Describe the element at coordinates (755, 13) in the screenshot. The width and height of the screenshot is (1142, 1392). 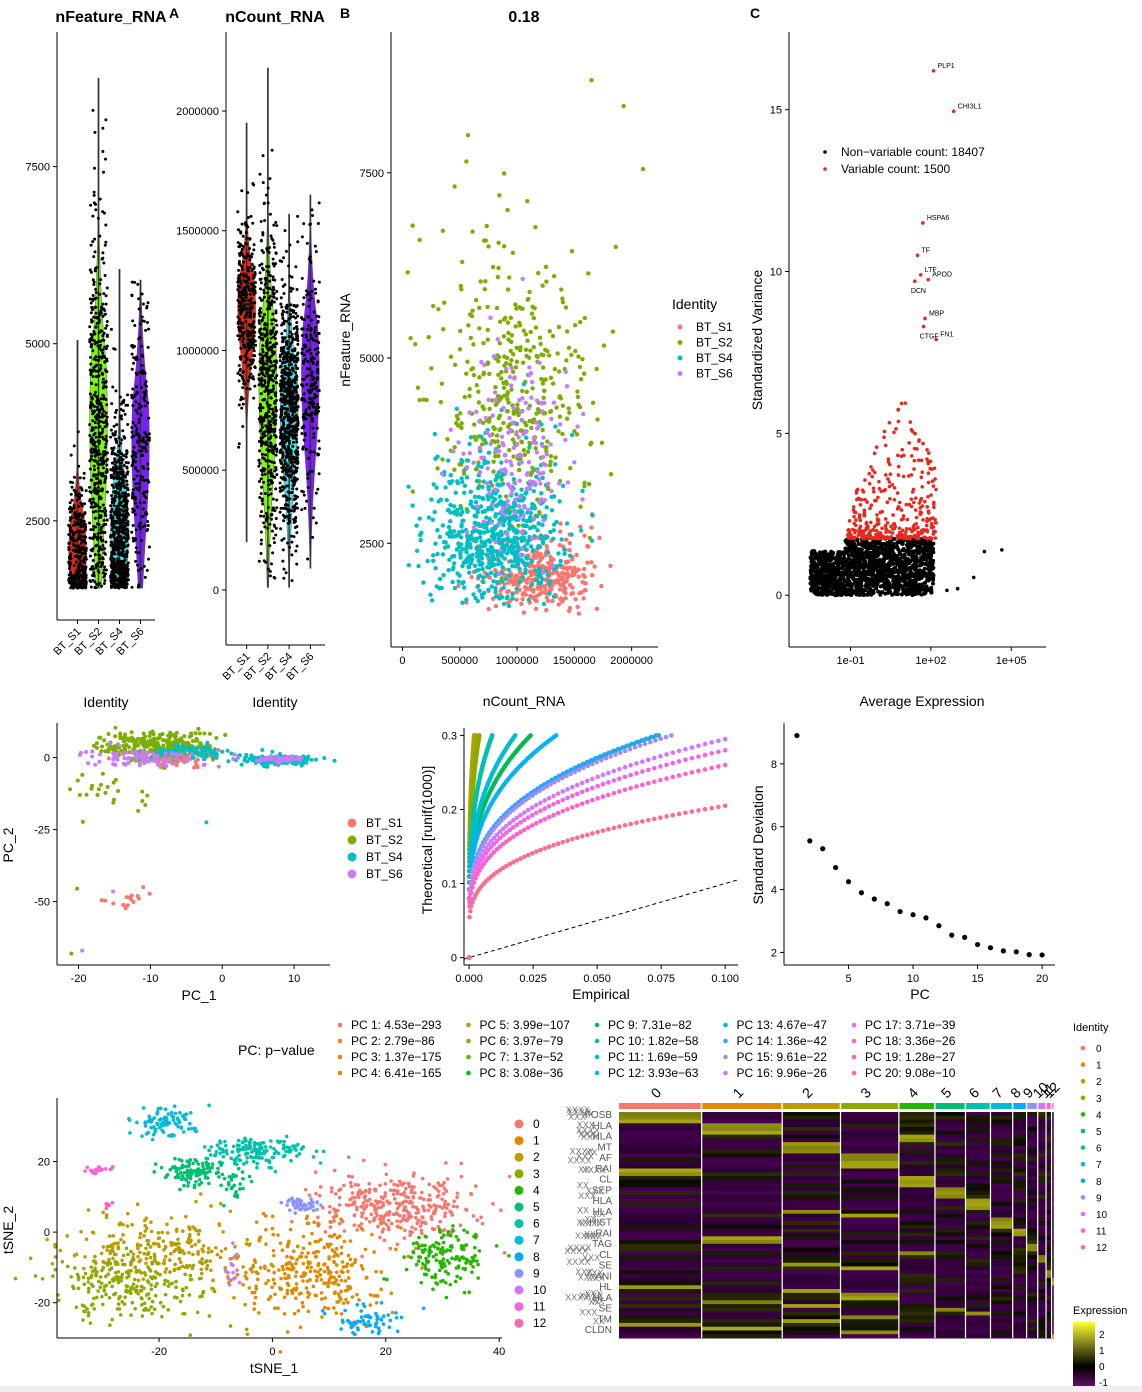
I see `panel-label-c: C` at that location.